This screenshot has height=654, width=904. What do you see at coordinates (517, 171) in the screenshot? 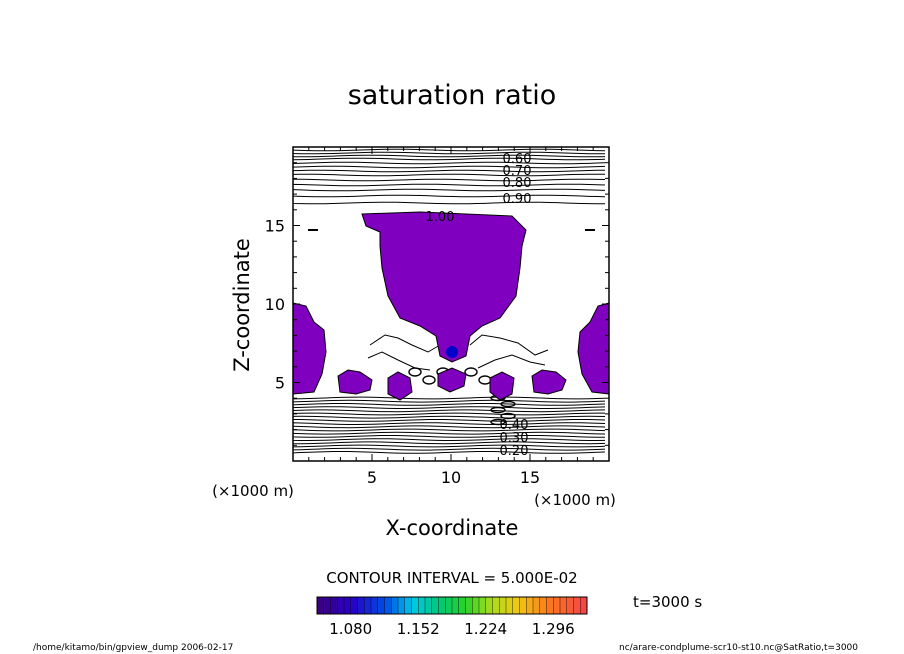
I see `contour-value-label: 0.70` at bounding box center [517, 171].